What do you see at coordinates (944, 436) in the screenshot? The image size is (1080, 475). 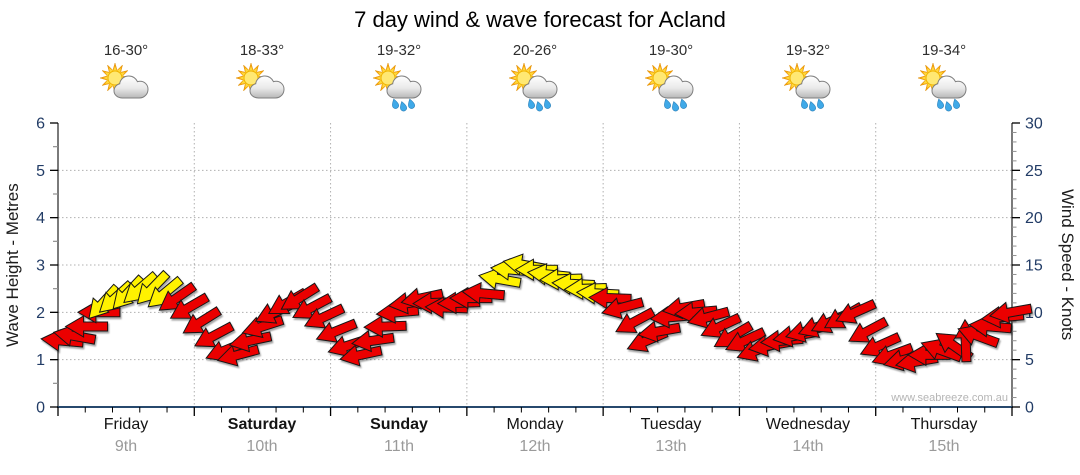 I see `day-footer-thursday: Thursday 15th` at bounding box center [944, 436].